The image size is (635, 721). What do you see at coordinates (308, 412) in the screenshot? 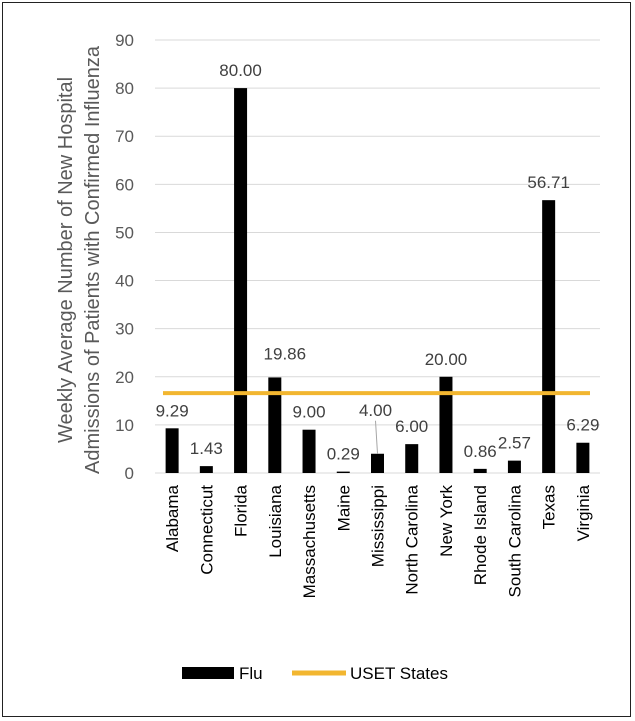
I see `data-label: 9.00` at bounding box center [308, 412].